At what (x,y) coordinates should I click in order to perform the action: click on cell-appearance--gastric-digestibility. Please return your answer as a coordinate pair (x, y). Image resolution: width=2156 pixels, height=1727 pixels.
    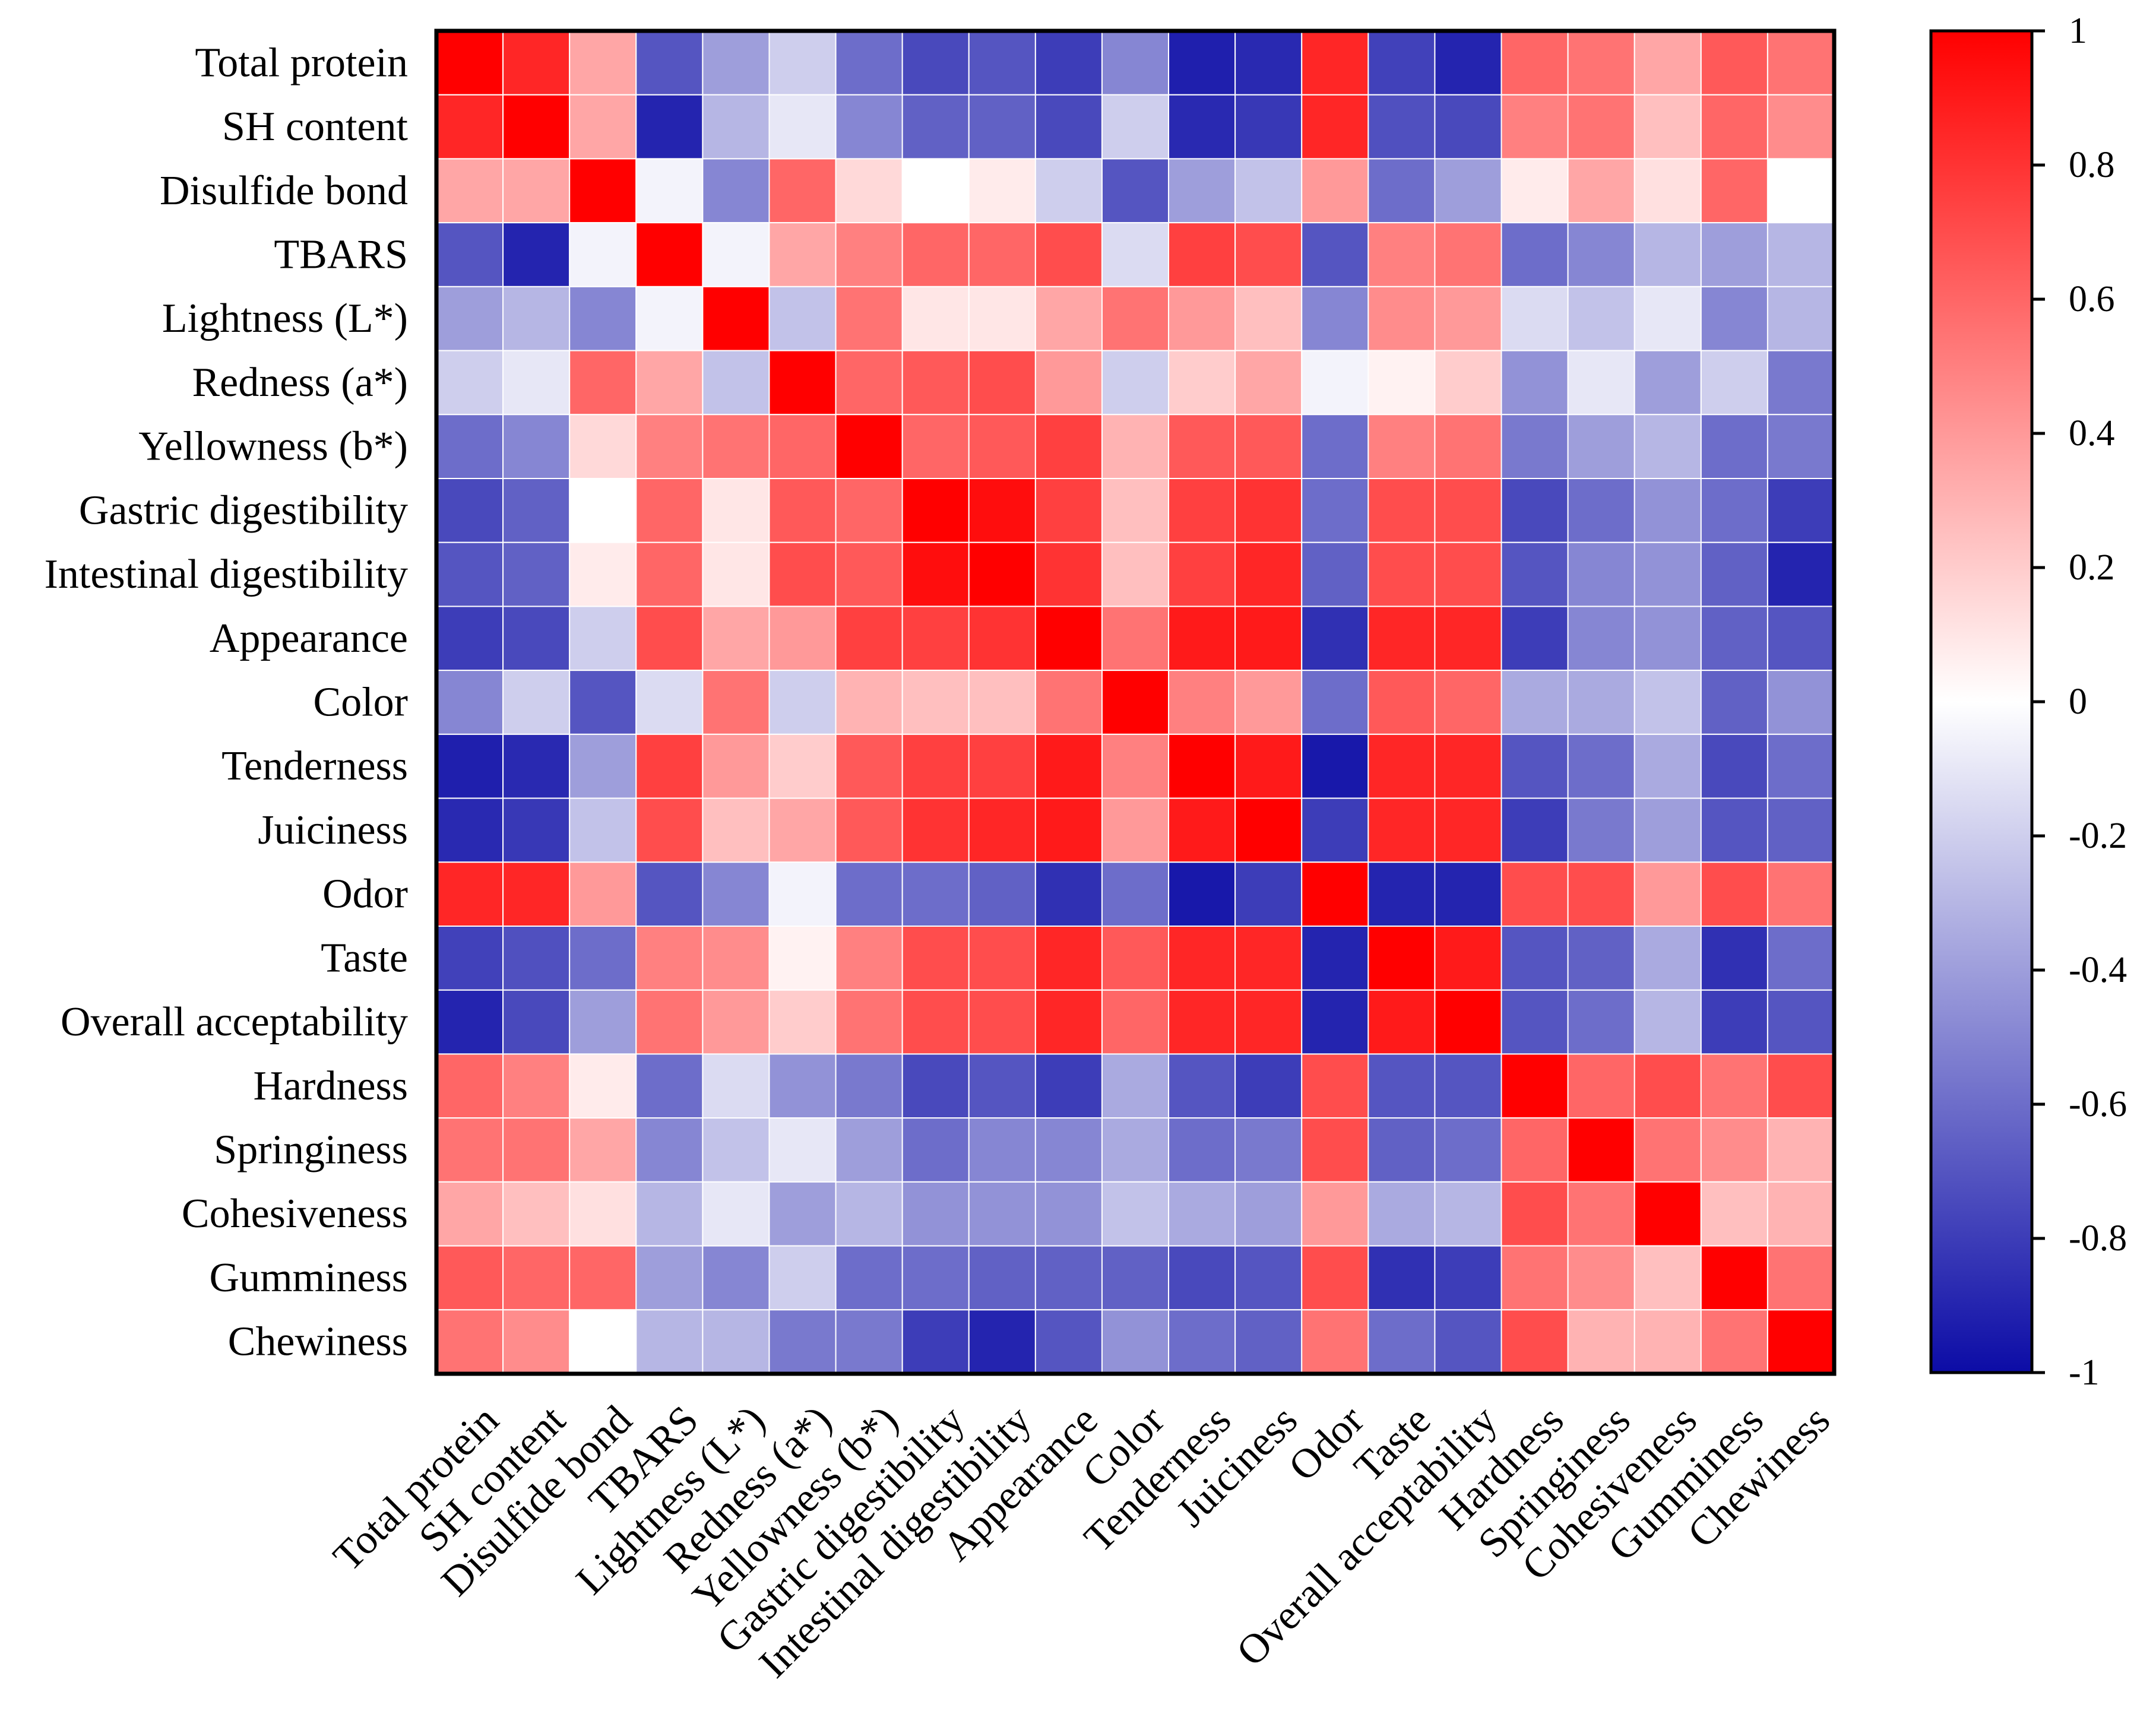
    Looking at the image, I should click on (935, 638).